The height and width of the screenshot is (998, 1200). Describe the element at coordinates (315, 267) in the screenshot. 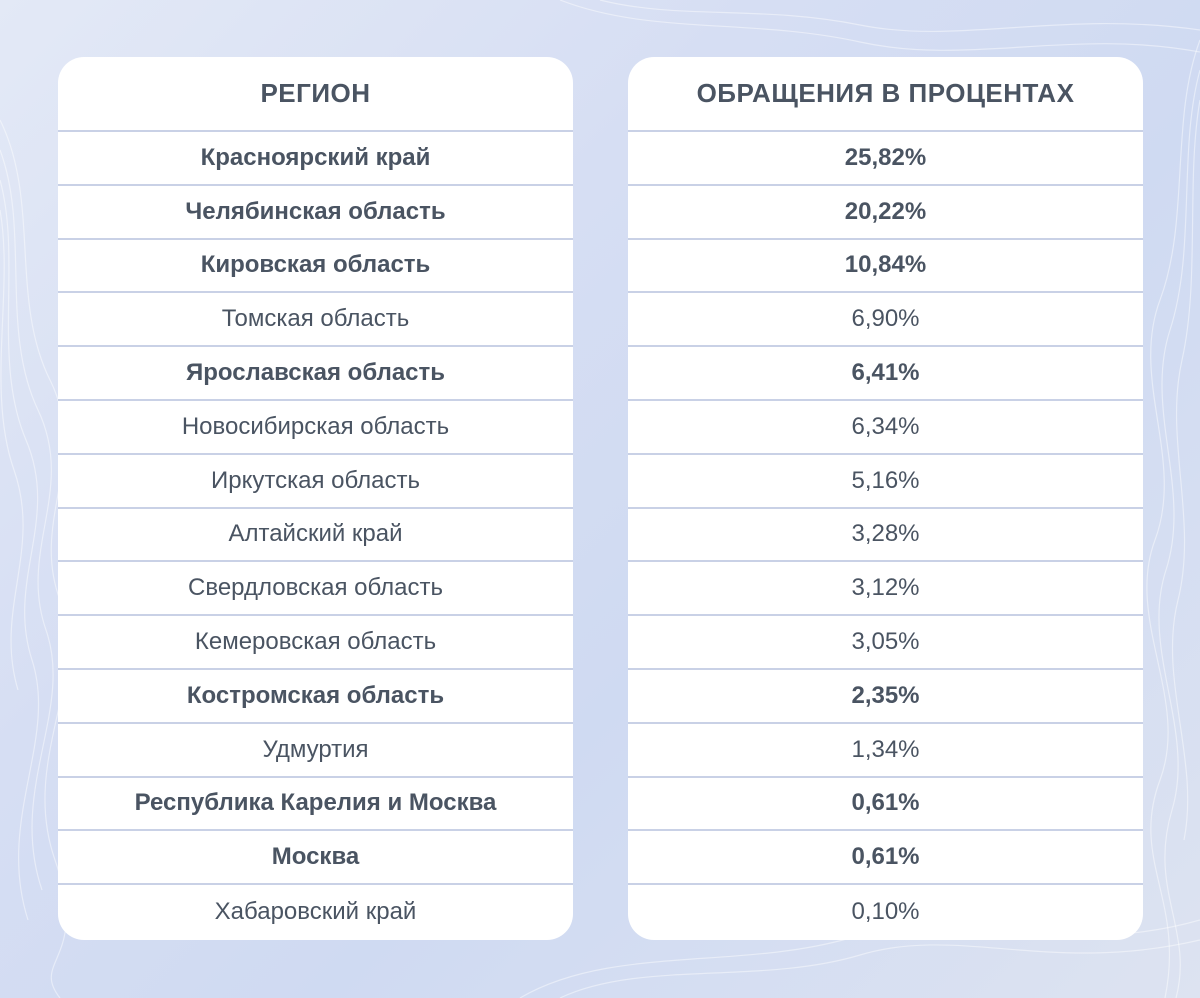

I see `region-cell: Кировская область` at that location.